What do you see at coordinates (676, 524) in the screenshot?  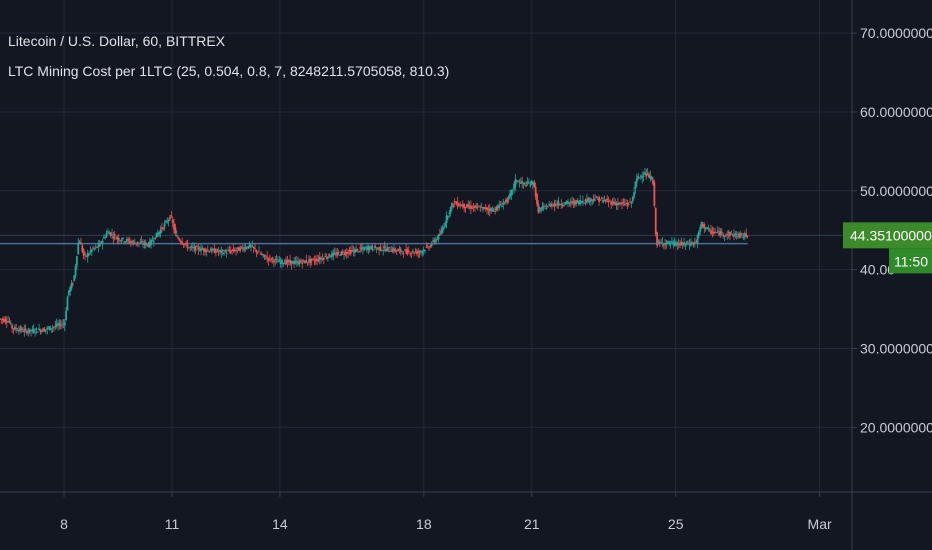 I see `time-axis-tick-label: 25` at bounding box center [676, 524].